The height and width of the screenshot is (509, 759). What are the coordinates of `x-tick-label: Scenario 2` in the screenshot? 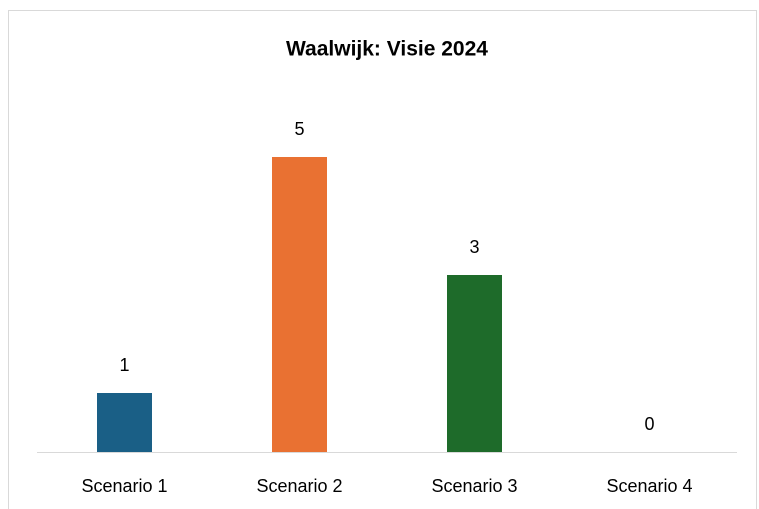 It's located at (299, 486).